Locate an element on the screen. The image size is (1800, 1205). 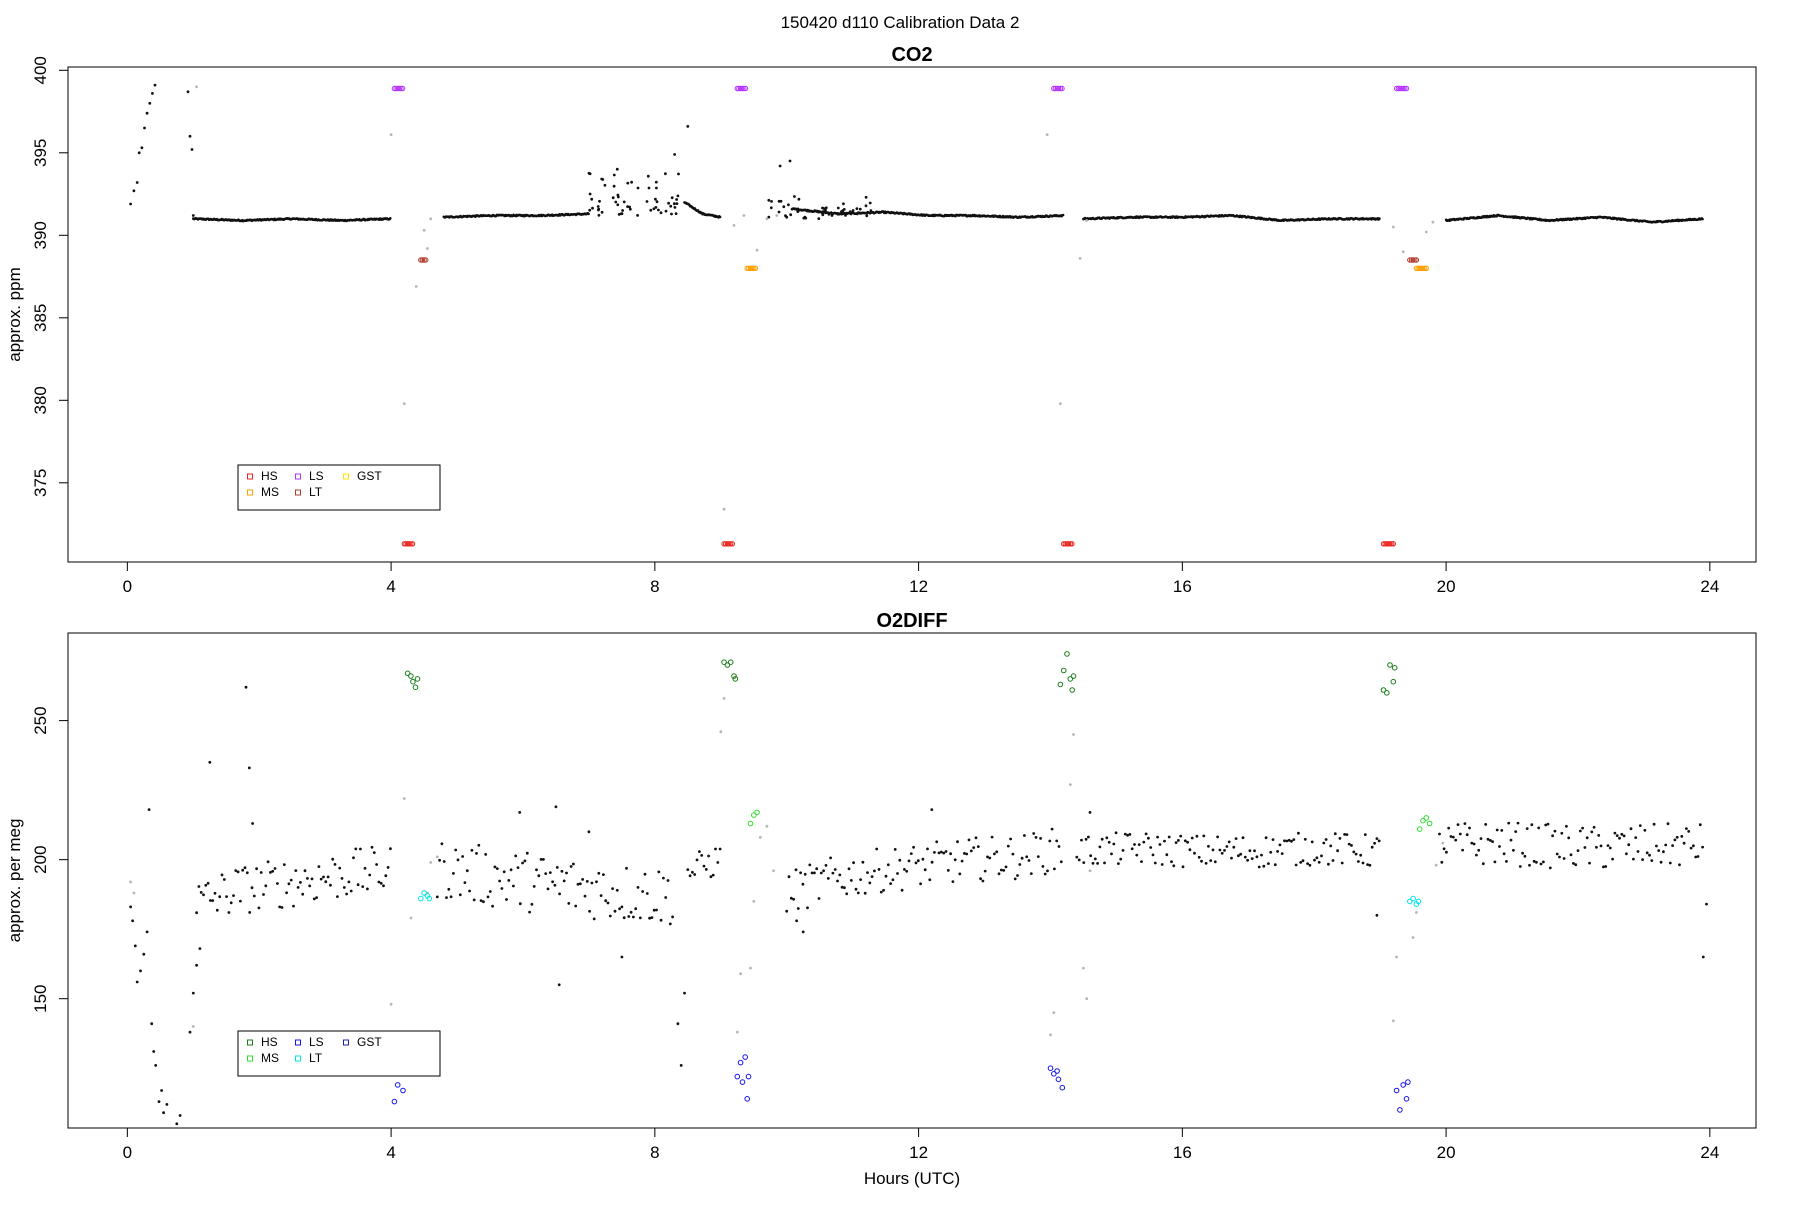
legend-label: HS is located at coordinates (269, 476).